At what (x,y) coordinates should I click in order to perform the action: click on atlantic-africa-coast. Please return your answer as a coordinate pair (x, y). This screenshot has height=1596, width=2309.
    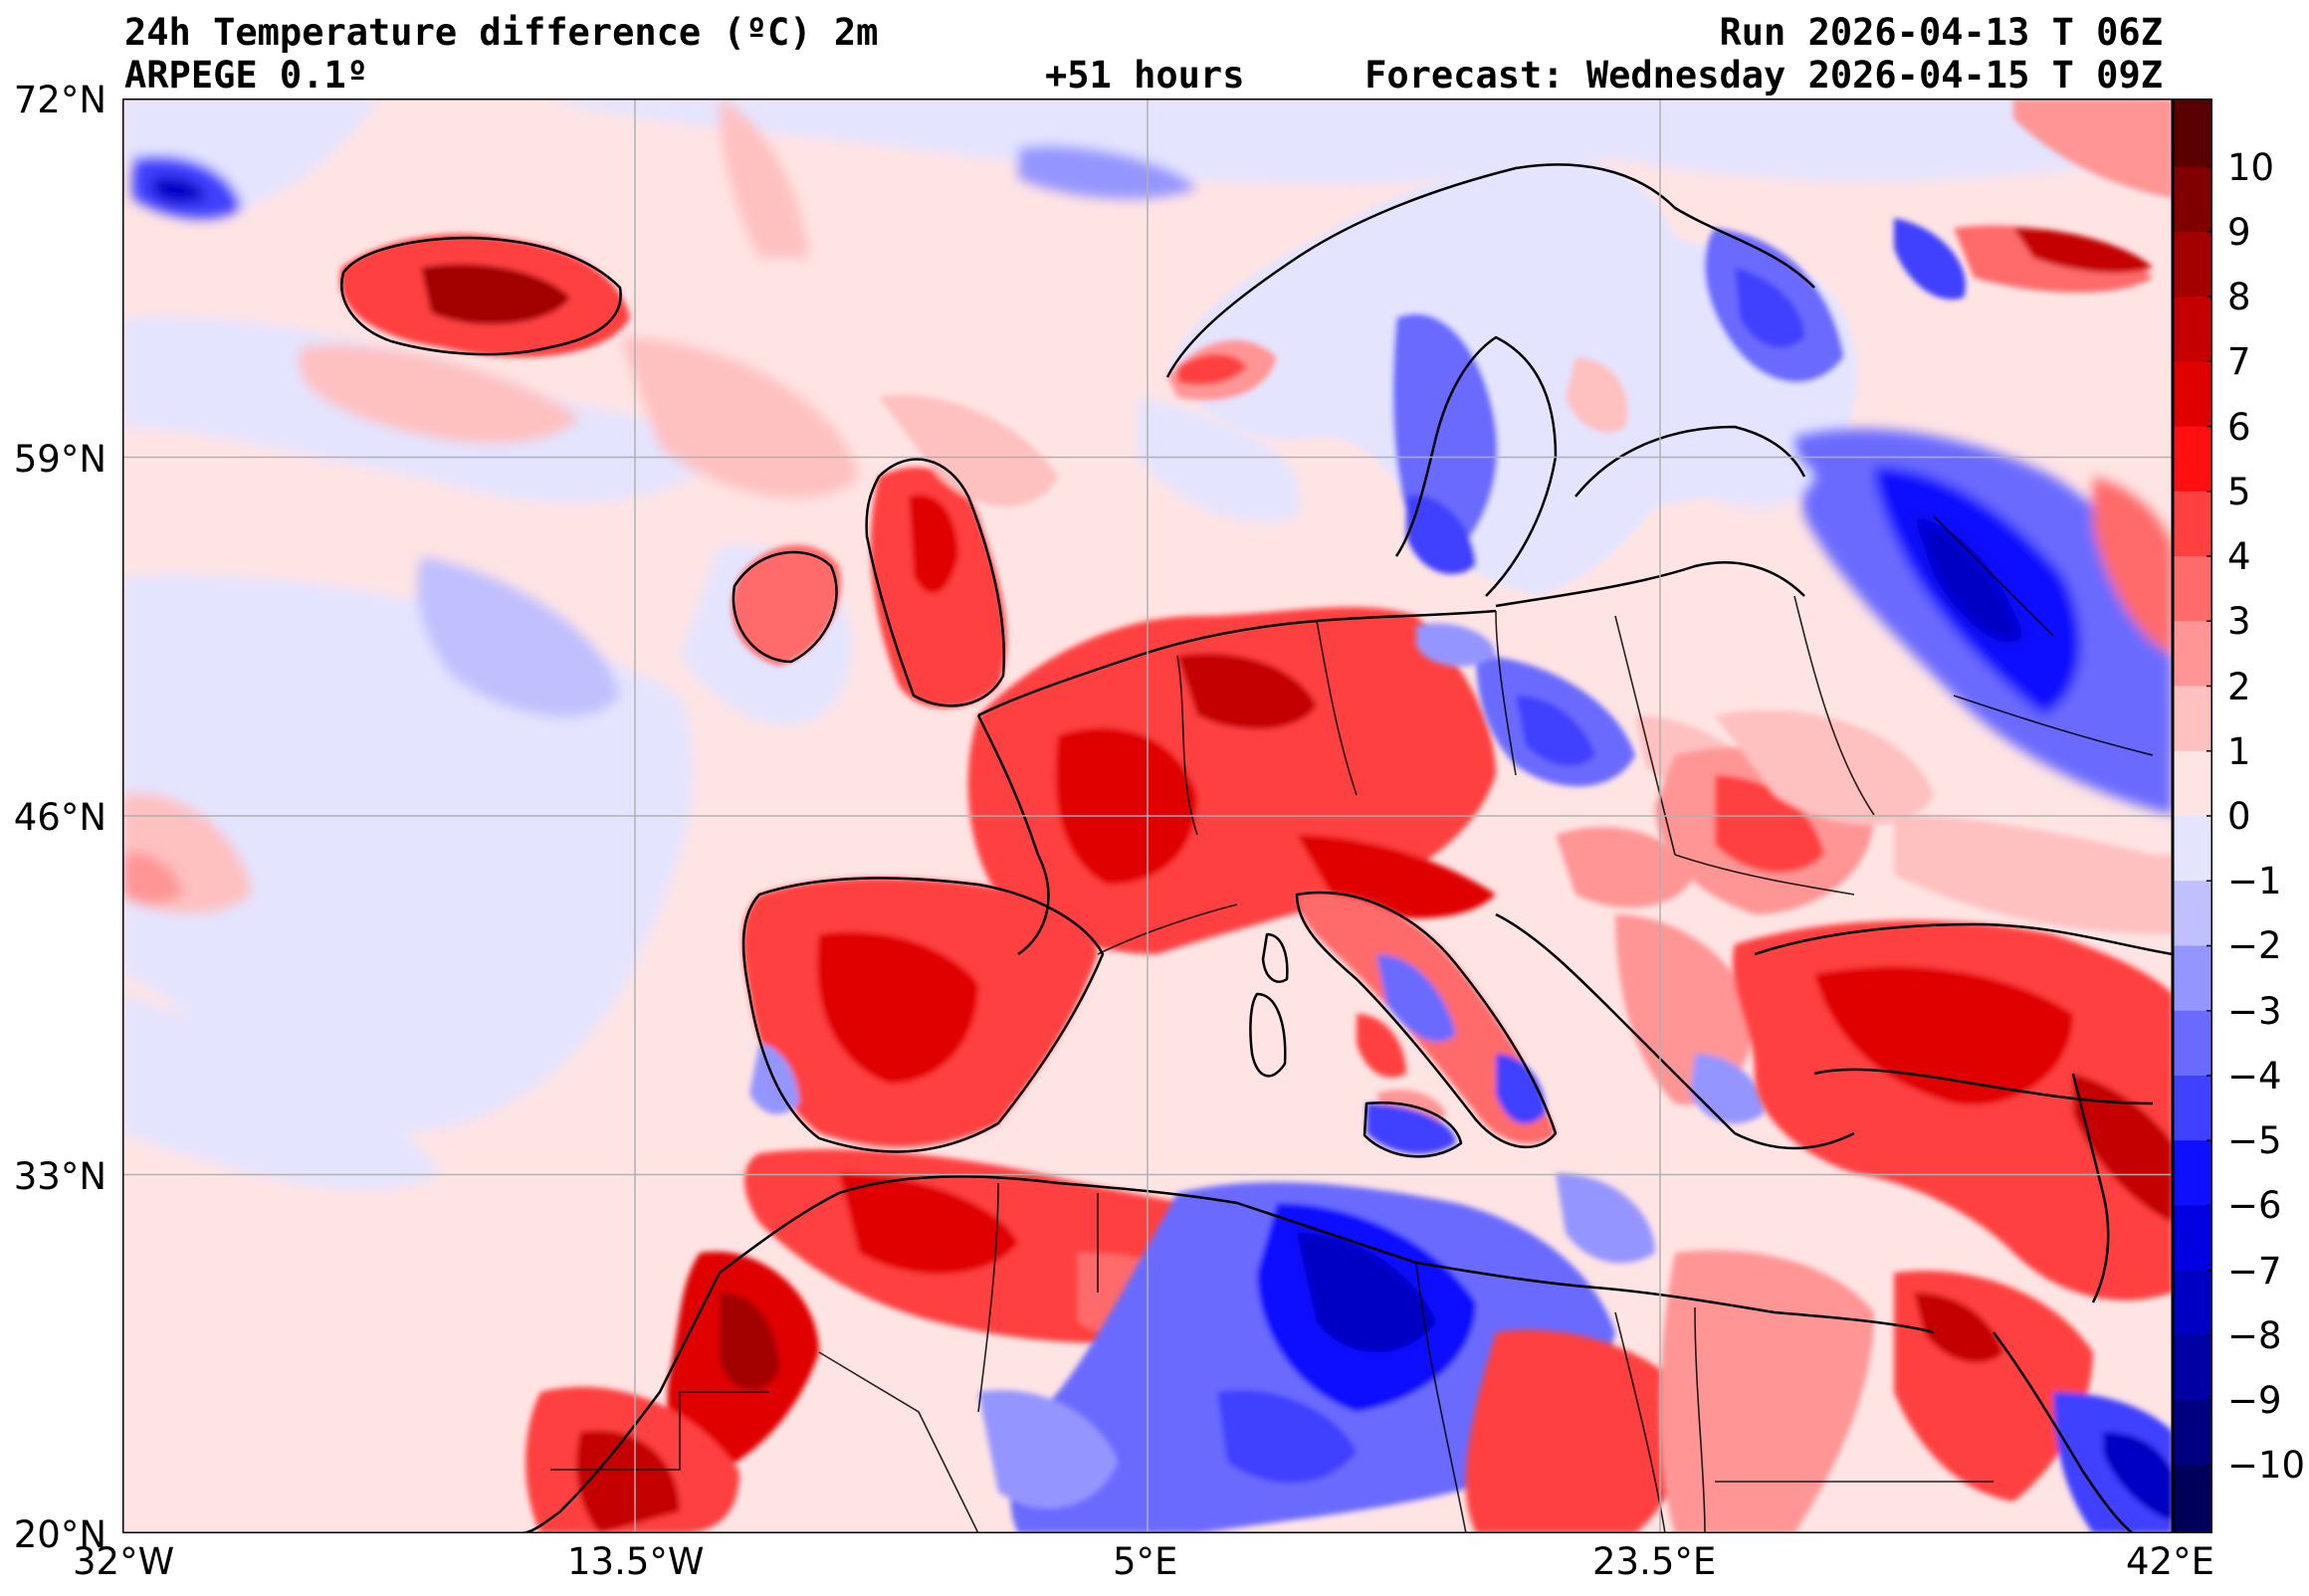
    Looking at the image, I should click on (621, 1403).